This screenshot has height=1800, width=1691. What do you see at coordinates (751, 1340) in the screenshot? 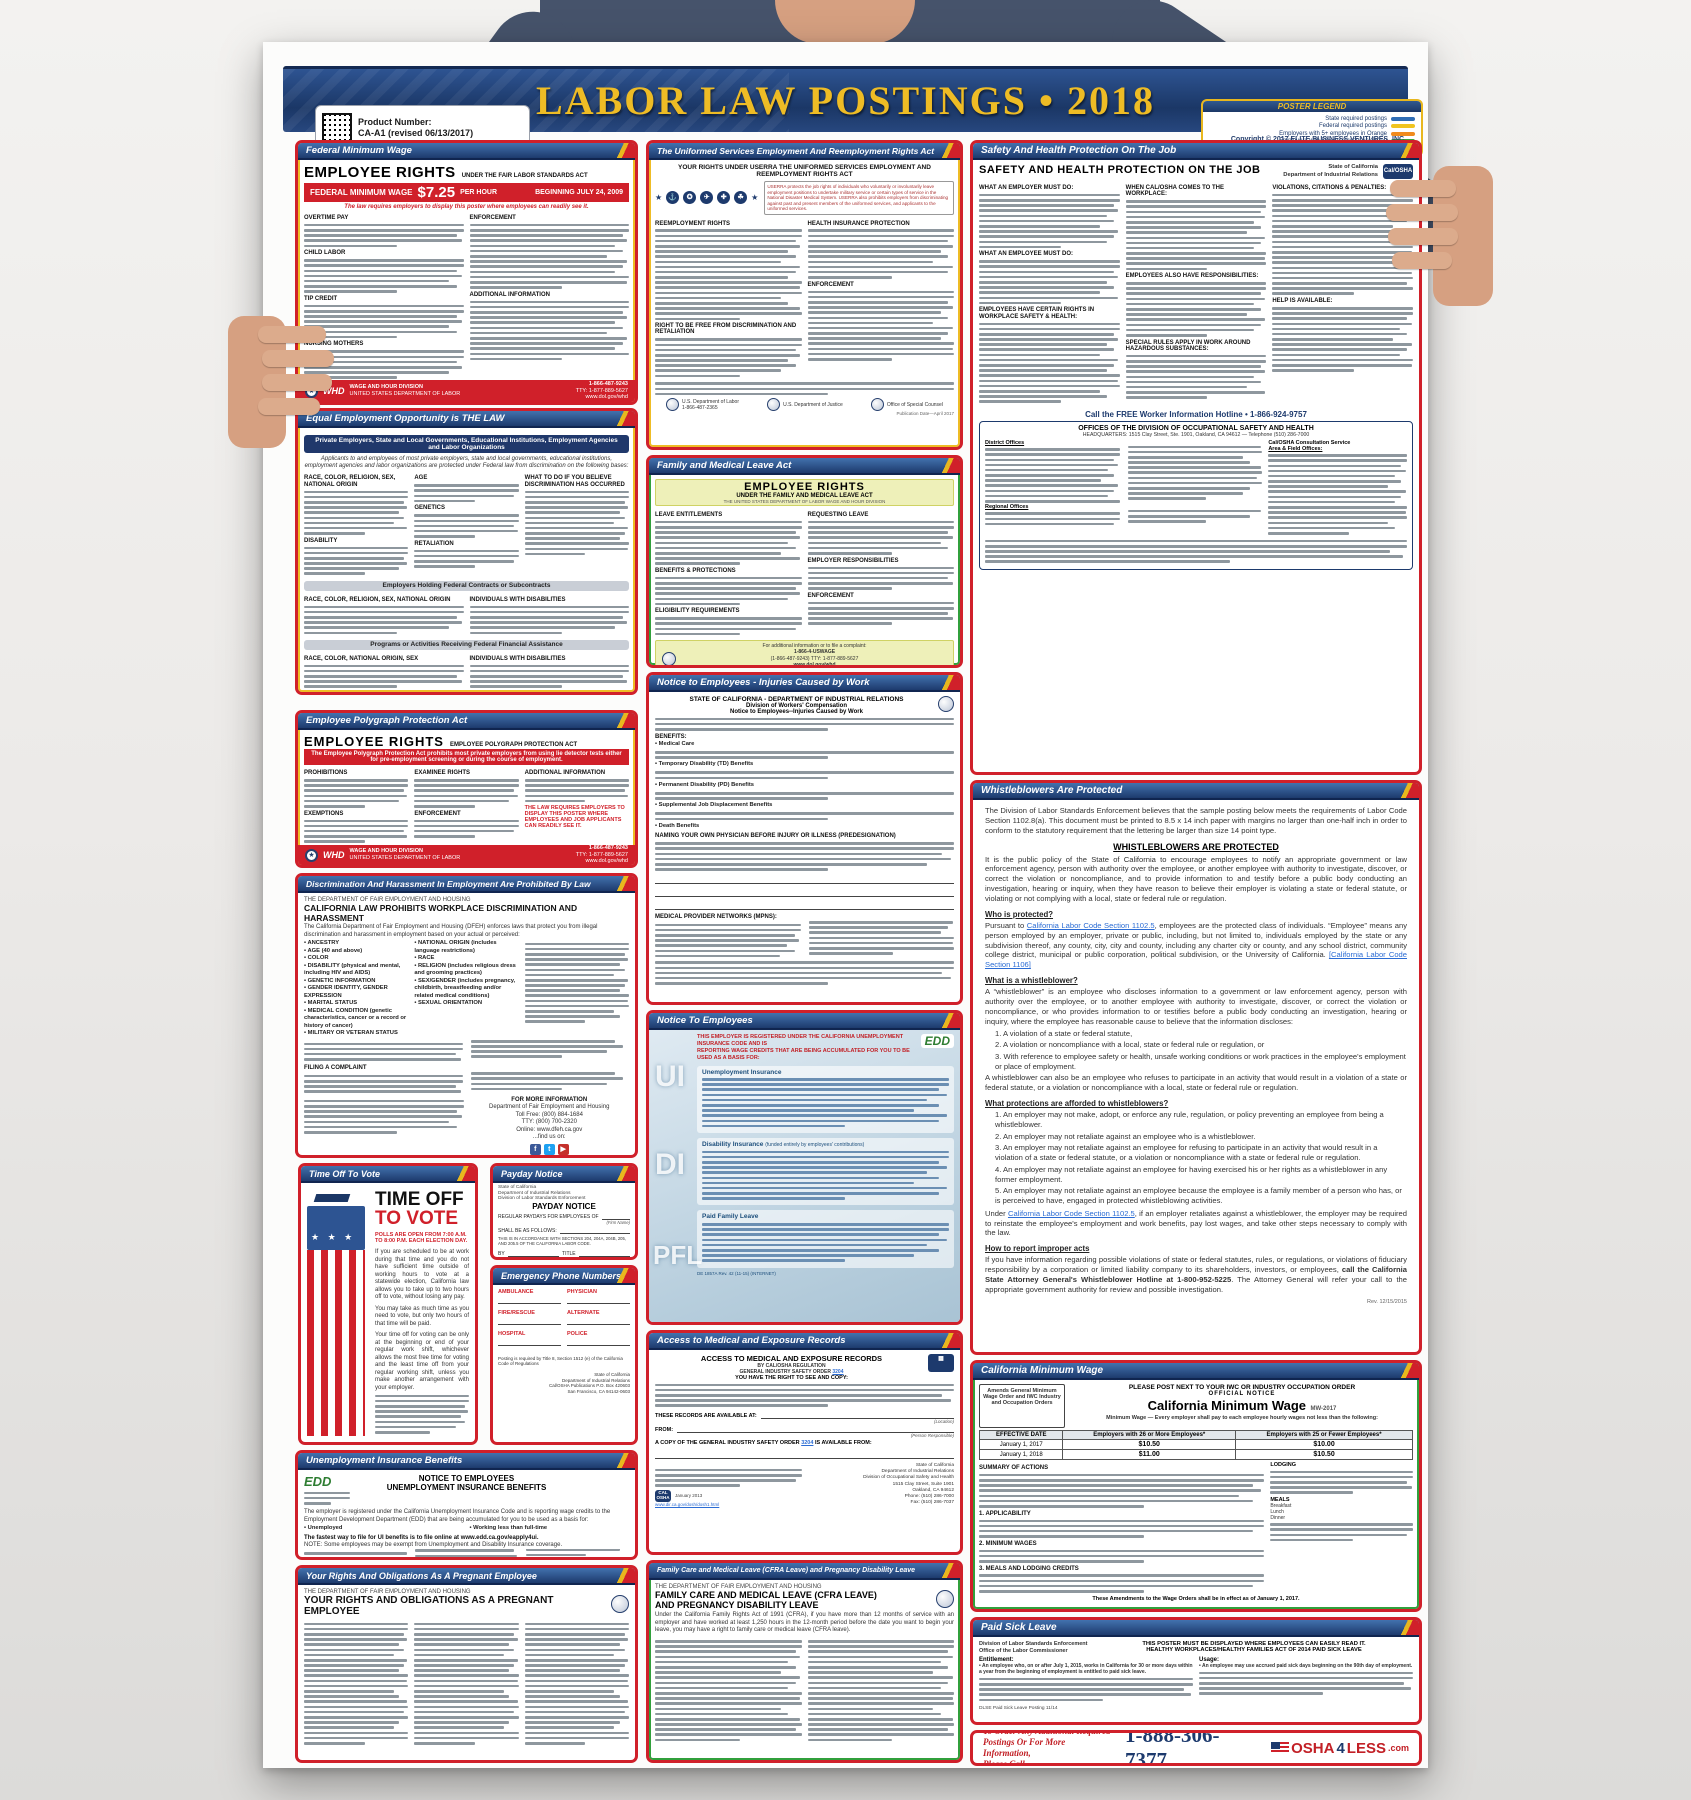
I see `section-header-label: Access to Medical and Exposure Records` at bounding box center [751, 1340].